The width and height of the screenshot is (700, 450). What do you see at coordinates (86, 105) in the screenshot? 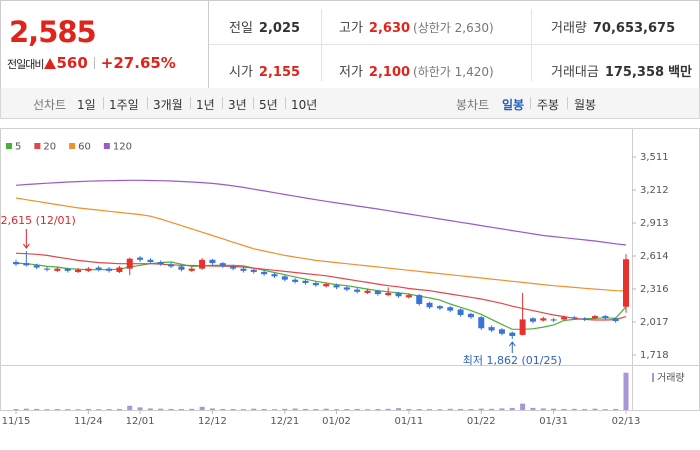
I see `period-button: 1일` at bounding box center [86, 105].